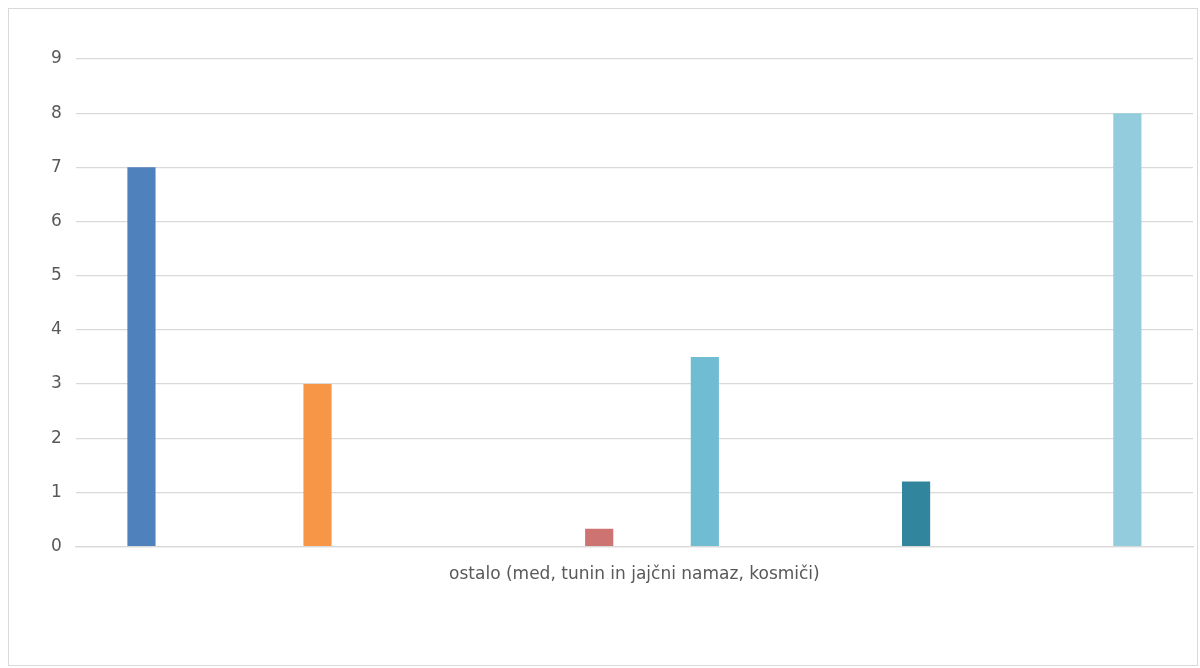 The width and height of the screenshot is (1200, 668). Describe the element at coordinates (56, 436) in the screenshot. I see `y-tick-label: 2` at that location.